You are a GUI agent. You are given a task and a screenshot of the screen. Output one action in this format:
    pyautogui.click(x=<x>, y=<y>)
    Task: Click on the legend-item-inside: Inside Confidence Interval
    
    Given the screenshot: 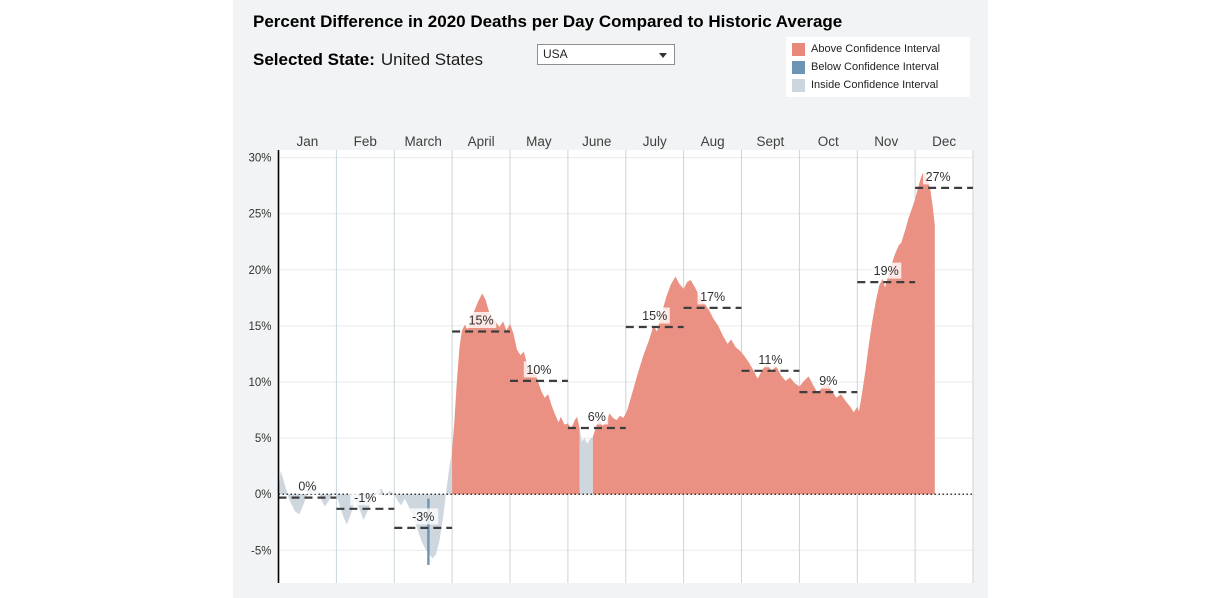 What is the action you would take?
    pyautogui.click(x=881, y=85)
    